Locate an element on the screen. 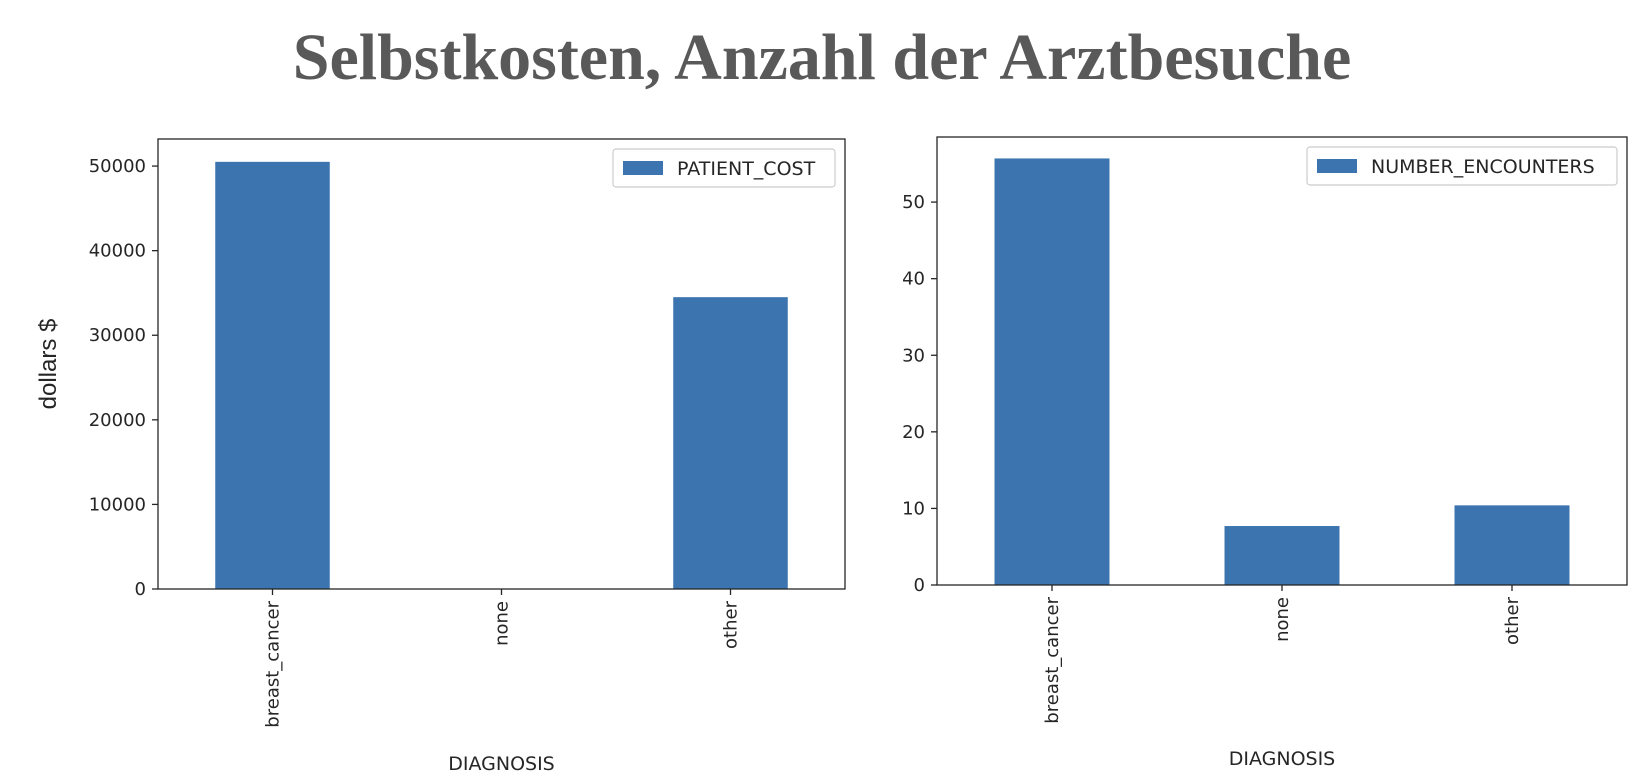 This screenshot has height=784, width=1644. y-tick-label: 50 is located at coordinates (913, 202).